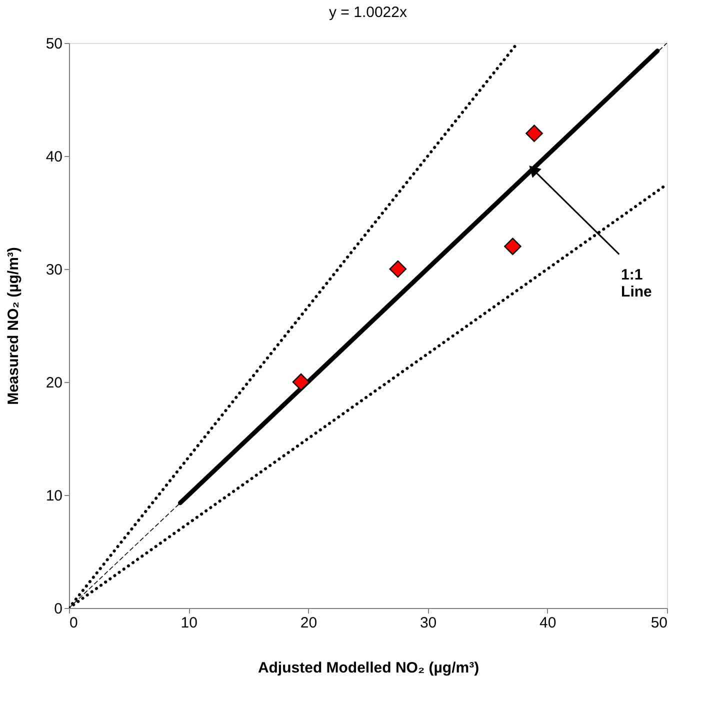  Describe the element at coordinates (636, 283) in the screenshot. I see `annotation: 1:1 Line` at that location.